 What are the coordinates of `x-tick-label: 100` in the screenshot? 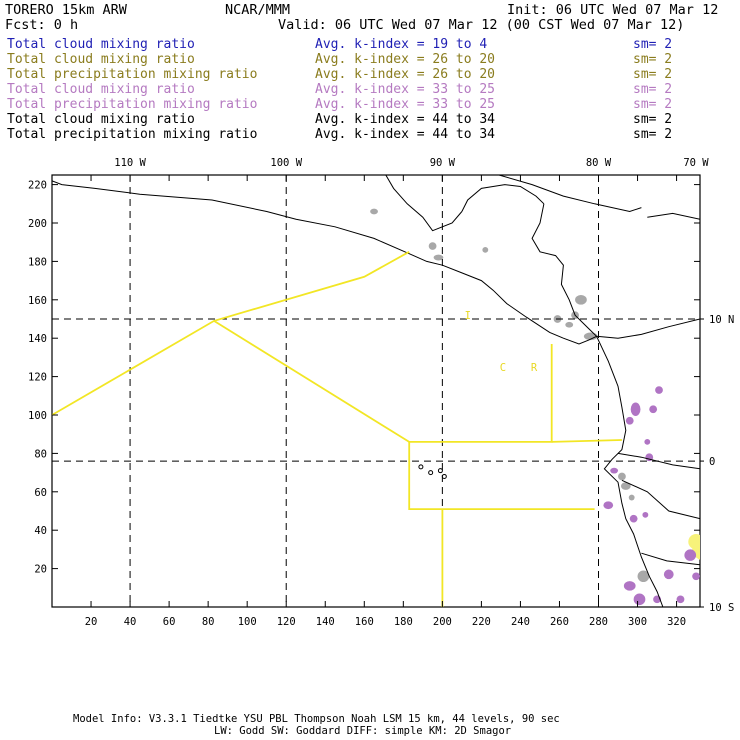 It's located at (247, 622).